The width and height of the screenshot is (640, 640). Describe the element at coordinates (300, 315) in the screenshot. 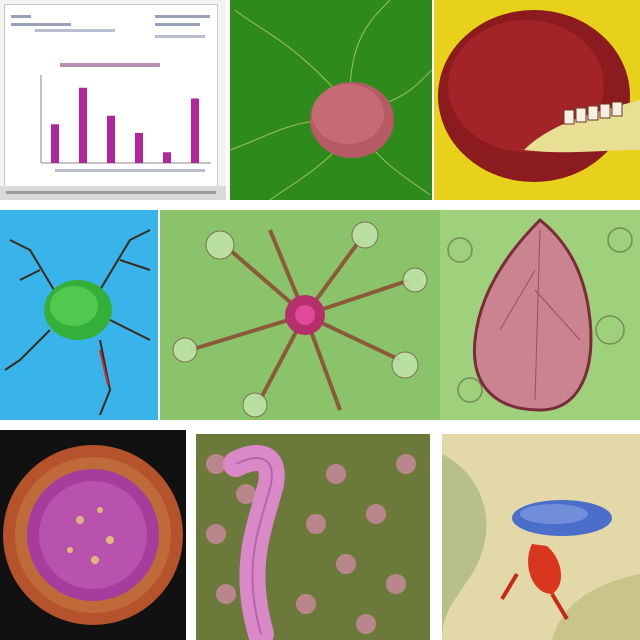

I see `tile-branching-cell-on-green` at that location.